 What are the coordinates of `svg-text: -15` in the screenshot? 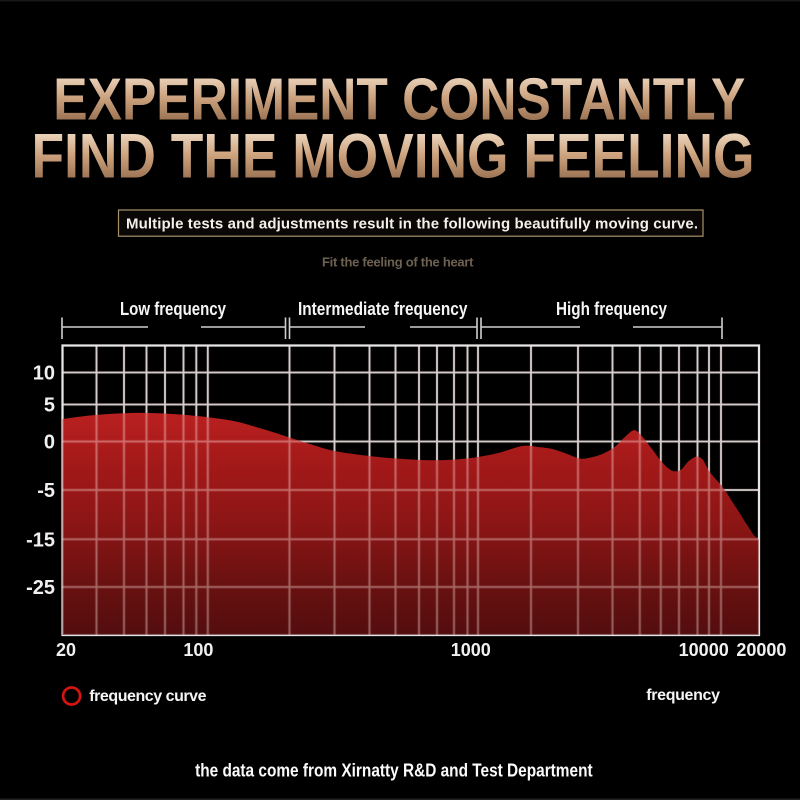 It's located at (40, 541).